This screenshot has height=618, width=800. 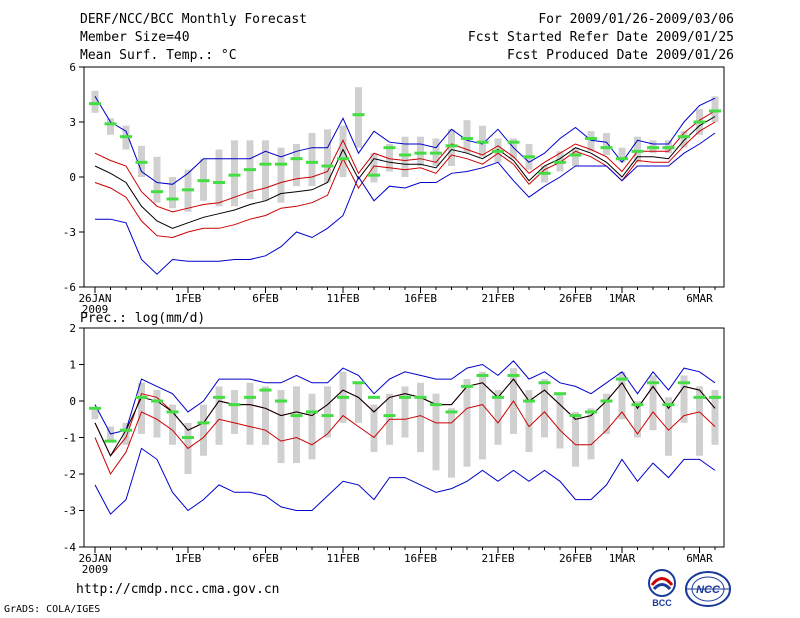 What do you see at coordinates (342, 298) in the screenshot?
I see `x-tick-label: 11FEB` at bounding box center [342, 298].